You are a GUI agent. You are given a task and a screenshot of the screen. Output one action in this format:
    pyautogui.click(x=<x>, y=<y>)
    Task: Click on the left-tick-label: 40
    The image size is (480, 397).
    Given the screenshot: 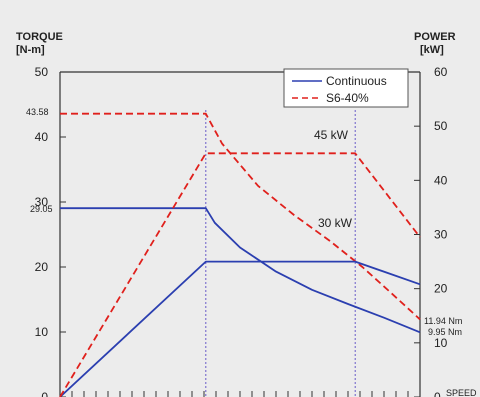 What is the action you would take?
    pyautogui.click(x=42, y=137)
    